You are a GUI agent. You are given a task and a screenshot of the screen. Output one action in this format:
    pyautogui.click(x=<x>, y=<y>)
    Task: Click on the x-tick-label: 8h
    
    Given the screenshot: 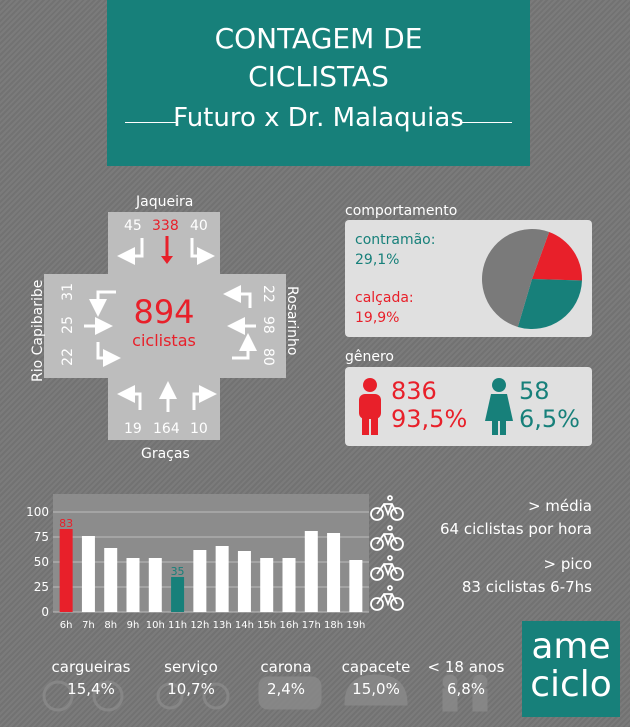 What is the action you would take?
    pyautogui.click(x=110, y=625)
    